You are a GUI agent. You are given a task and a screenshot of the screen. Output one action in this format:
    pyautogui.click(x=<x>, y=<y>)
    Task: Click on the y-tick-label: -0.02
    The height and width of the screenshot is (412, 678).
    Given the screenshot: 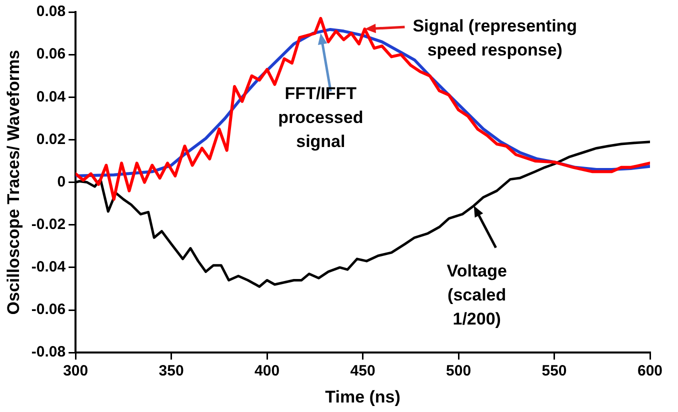 What is the action you would take?
    pyautogui.click(x=48, y=225)
    